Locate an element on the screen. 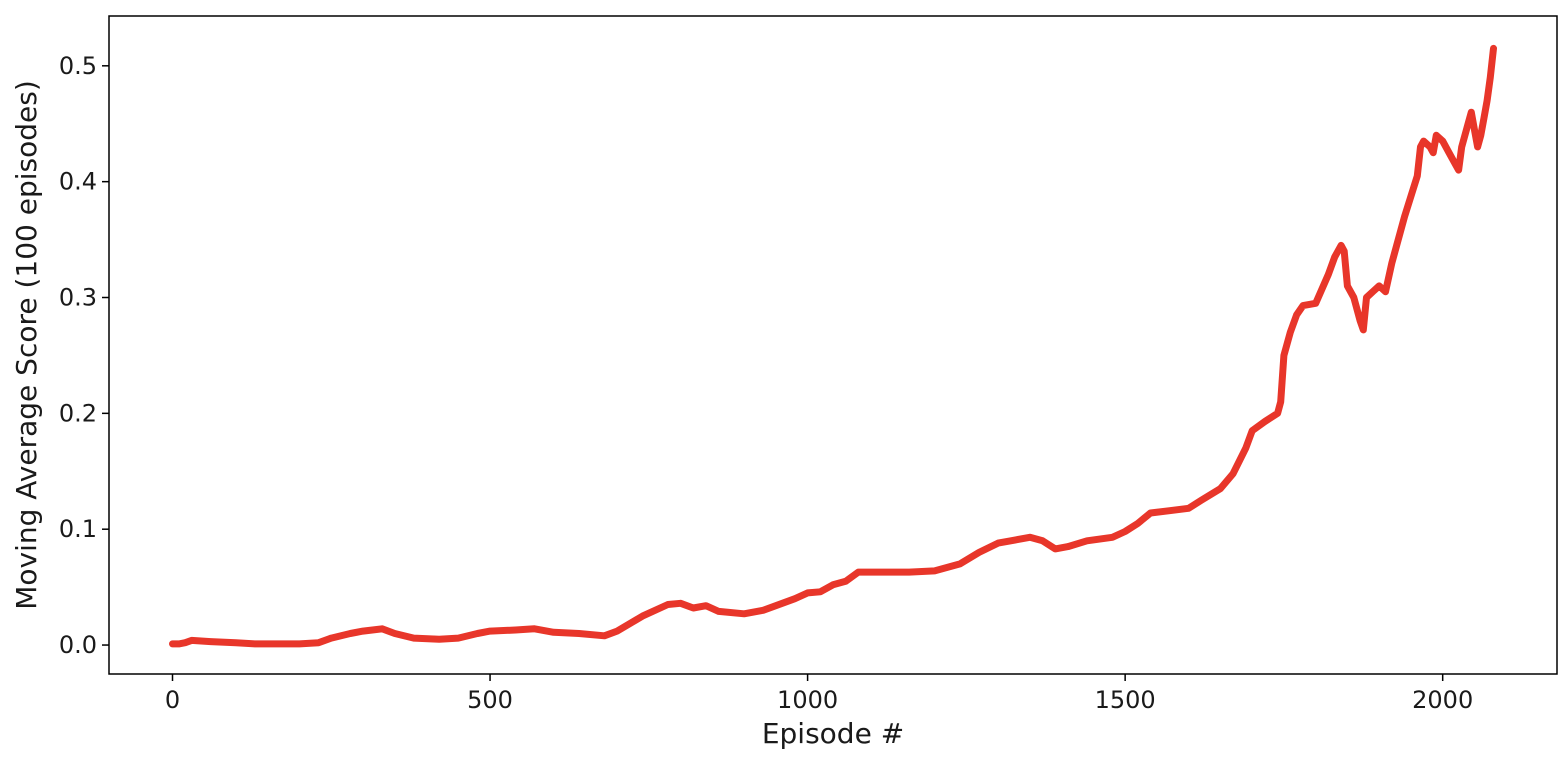  x-tick-label: 500 is located at coordinates (490, 700).